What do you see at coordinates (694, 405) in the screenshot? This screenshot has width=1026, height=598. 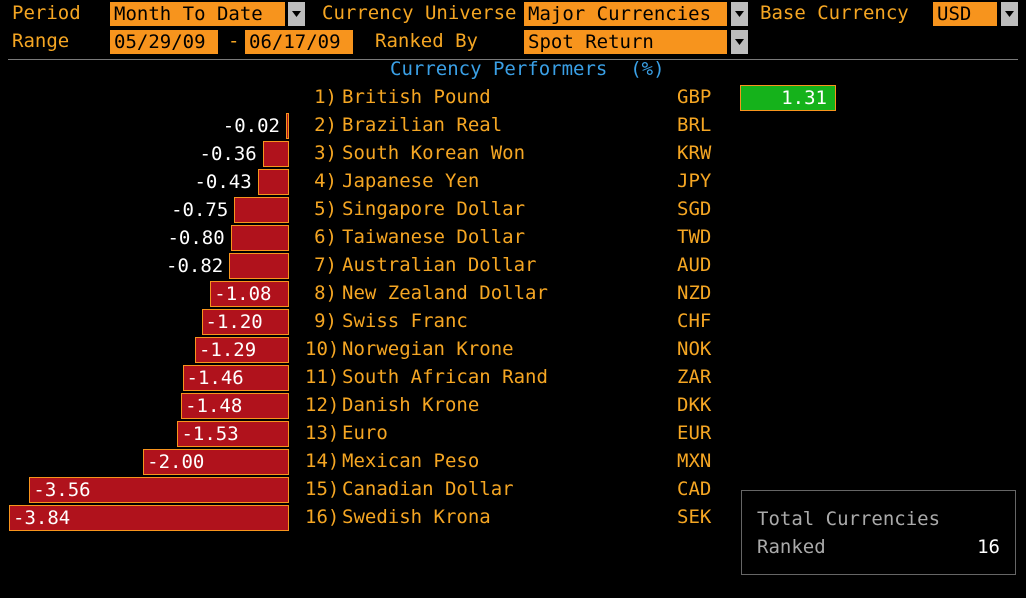 I see `currency-code: DKK` at bounding box center [694, 405].